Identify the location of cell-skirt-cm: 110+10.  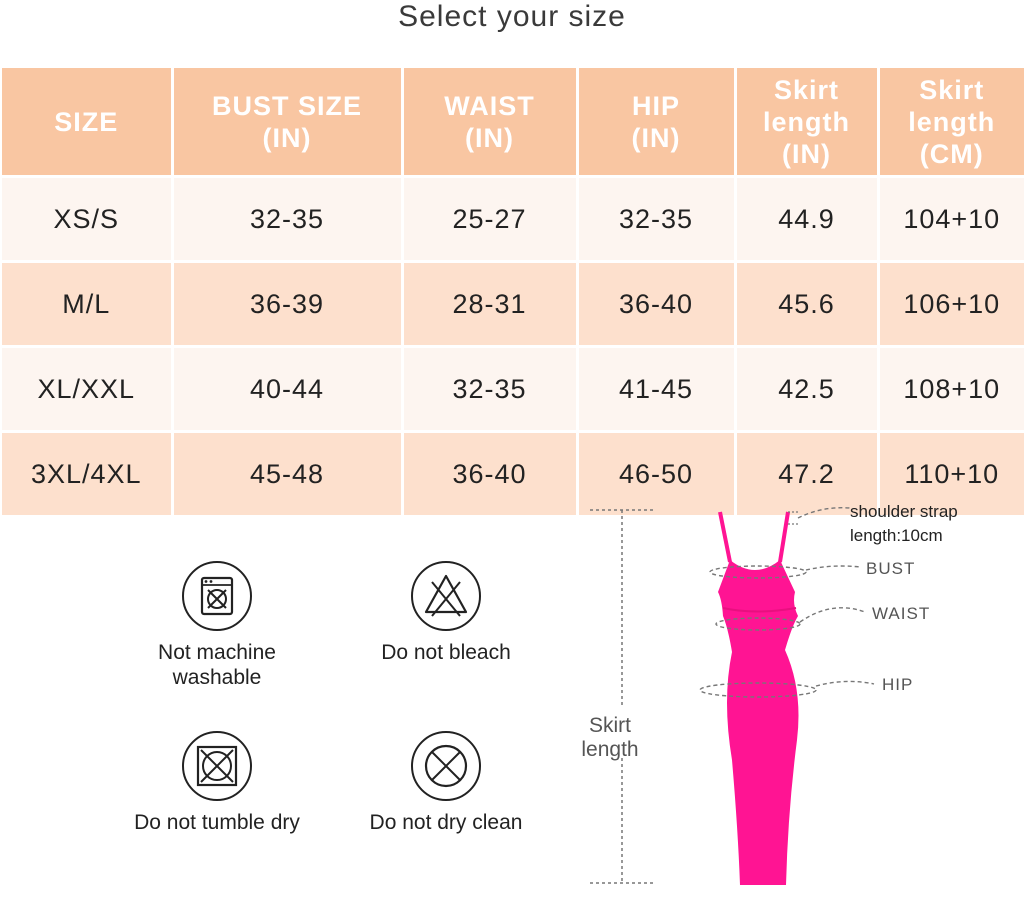
(950, 472).